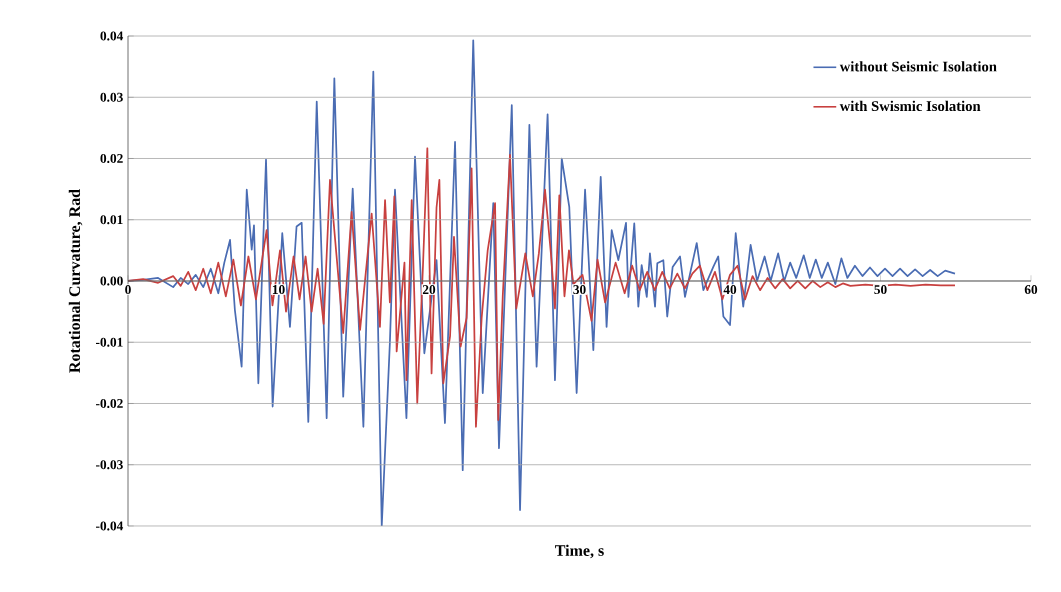 This screenshot has height=592, width=1061. What do you see at coordinates (128, 290) in the screenshot?
I see `x-tick-label: 0` at bounding box center [128, 290].